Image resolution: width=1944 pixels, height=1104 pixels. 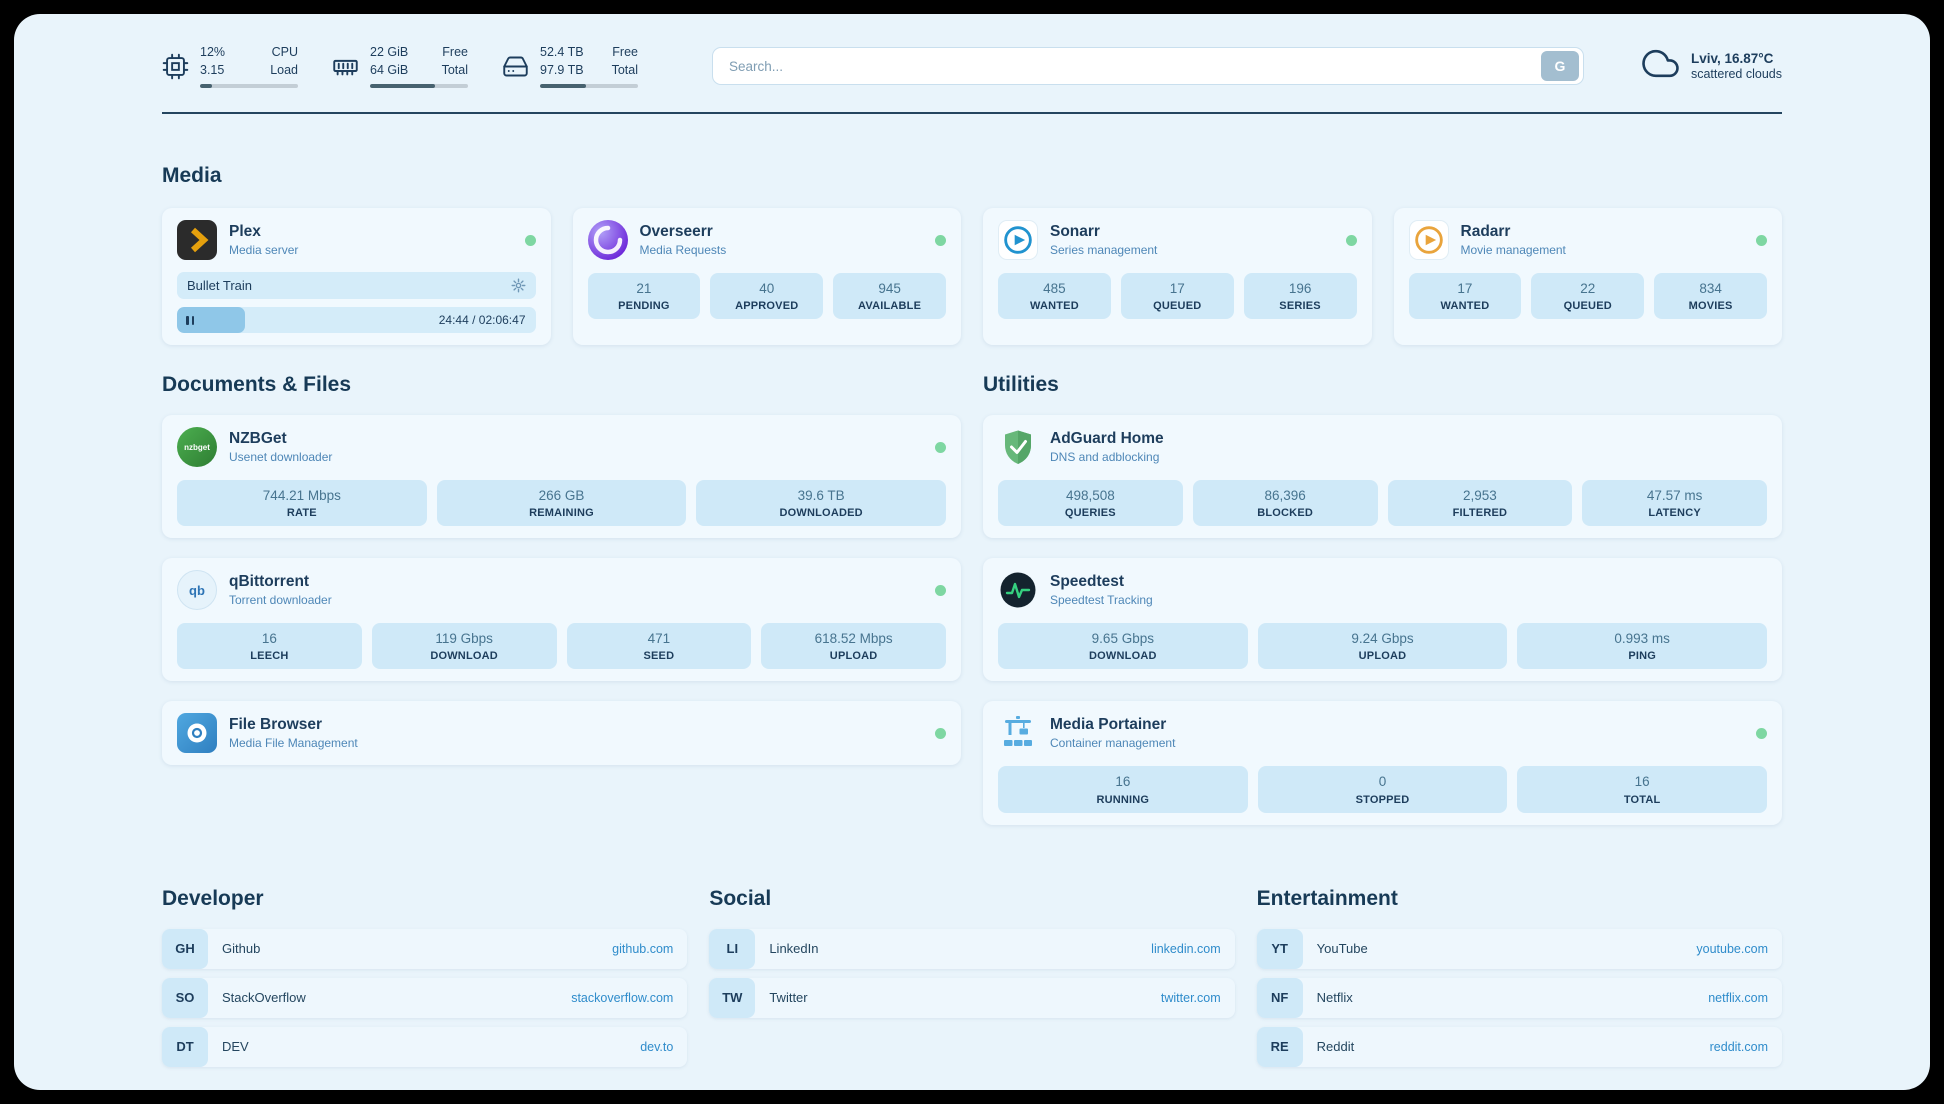 What do you see at coordinates (1123, 646) in the screenshot?
I see `stat-box: 9.65 Gbps DOWNLOAD` at bounding box center [1123, 646].